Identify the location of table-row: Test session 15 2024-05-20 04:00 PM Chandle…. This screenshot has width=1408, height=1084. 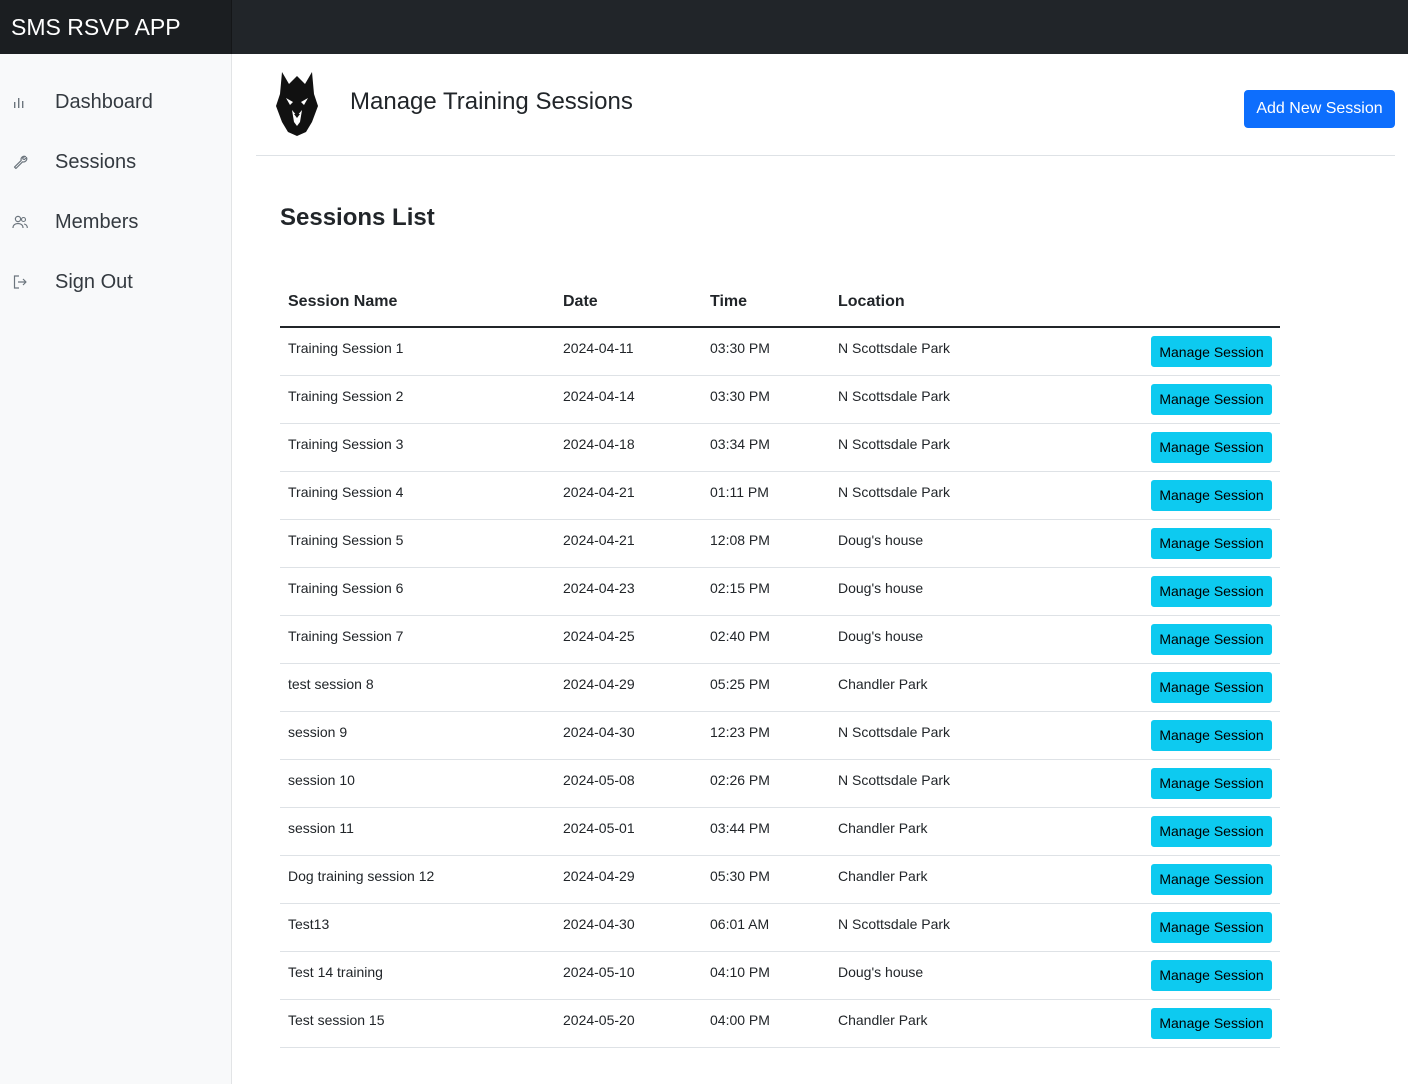
(780, 1023).